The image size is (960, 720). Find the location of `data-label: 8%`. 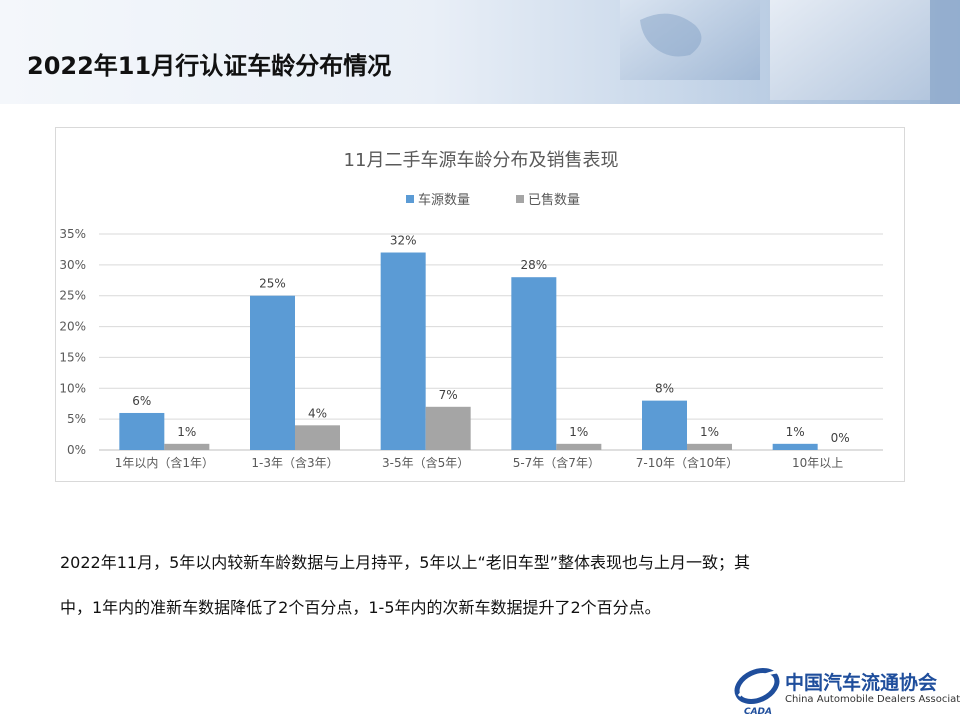

data-label: 8% is located at coordinates (664, 389).